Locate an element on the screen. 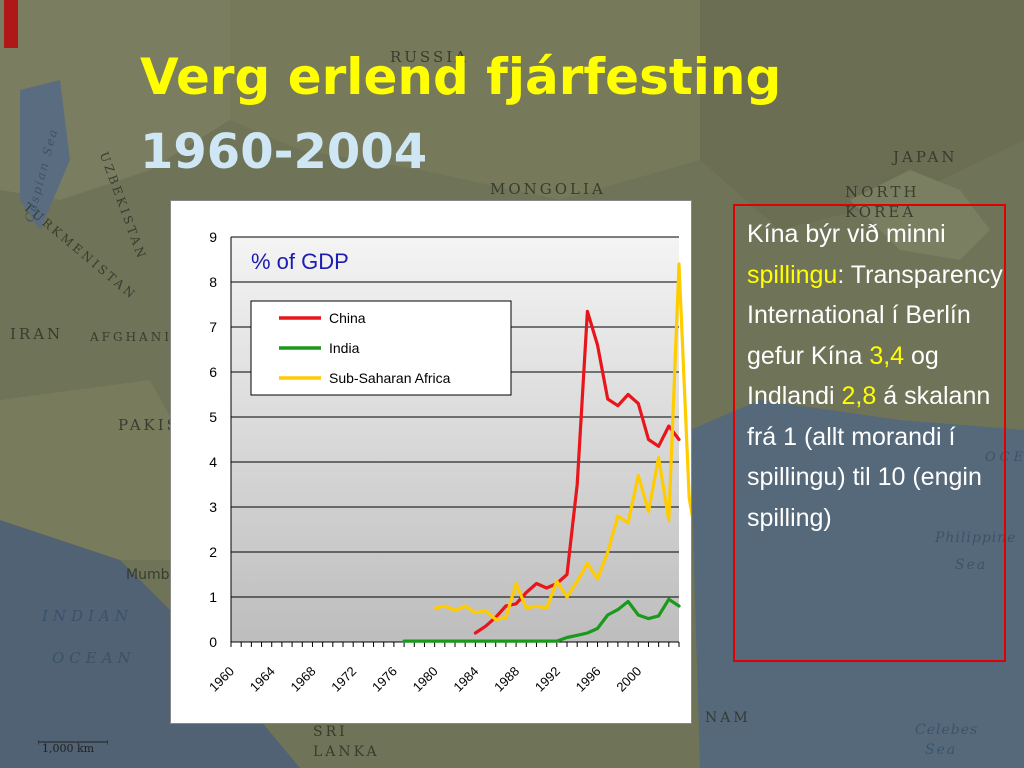  map-scale-label: 1,000 km is located at coordinates (68, 748).